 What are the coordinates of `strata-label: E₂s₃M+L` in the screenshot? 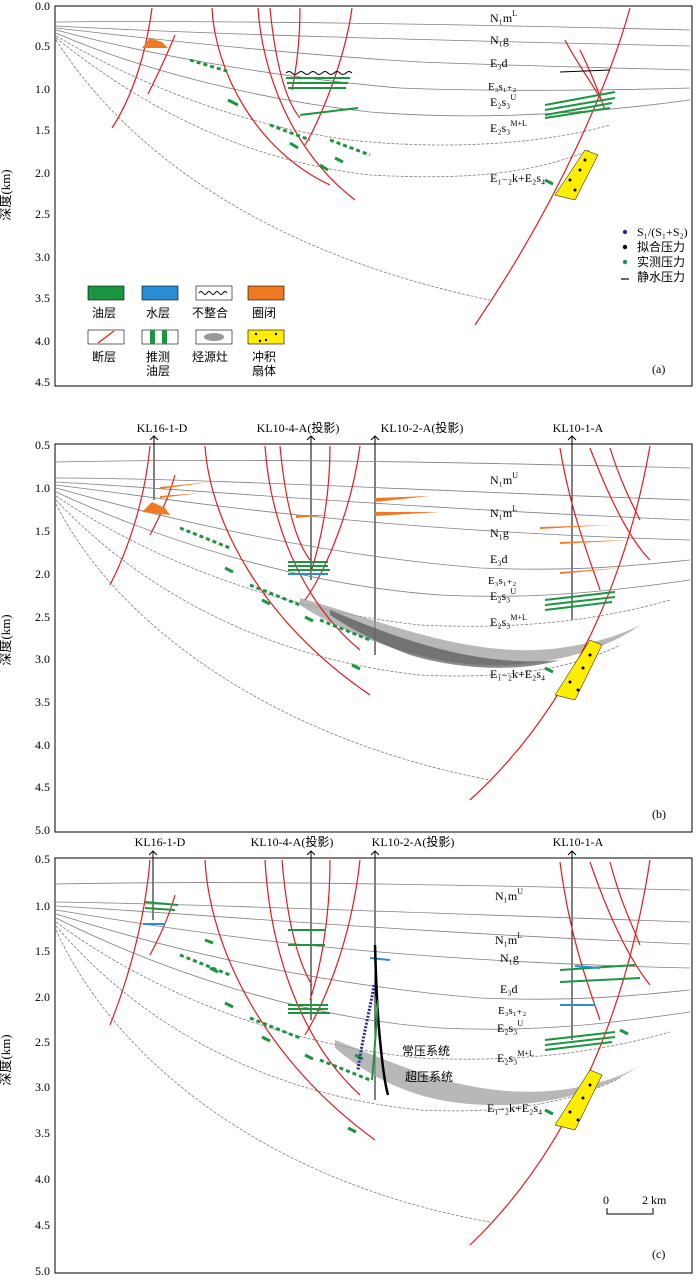 It's located at (515, 1057).